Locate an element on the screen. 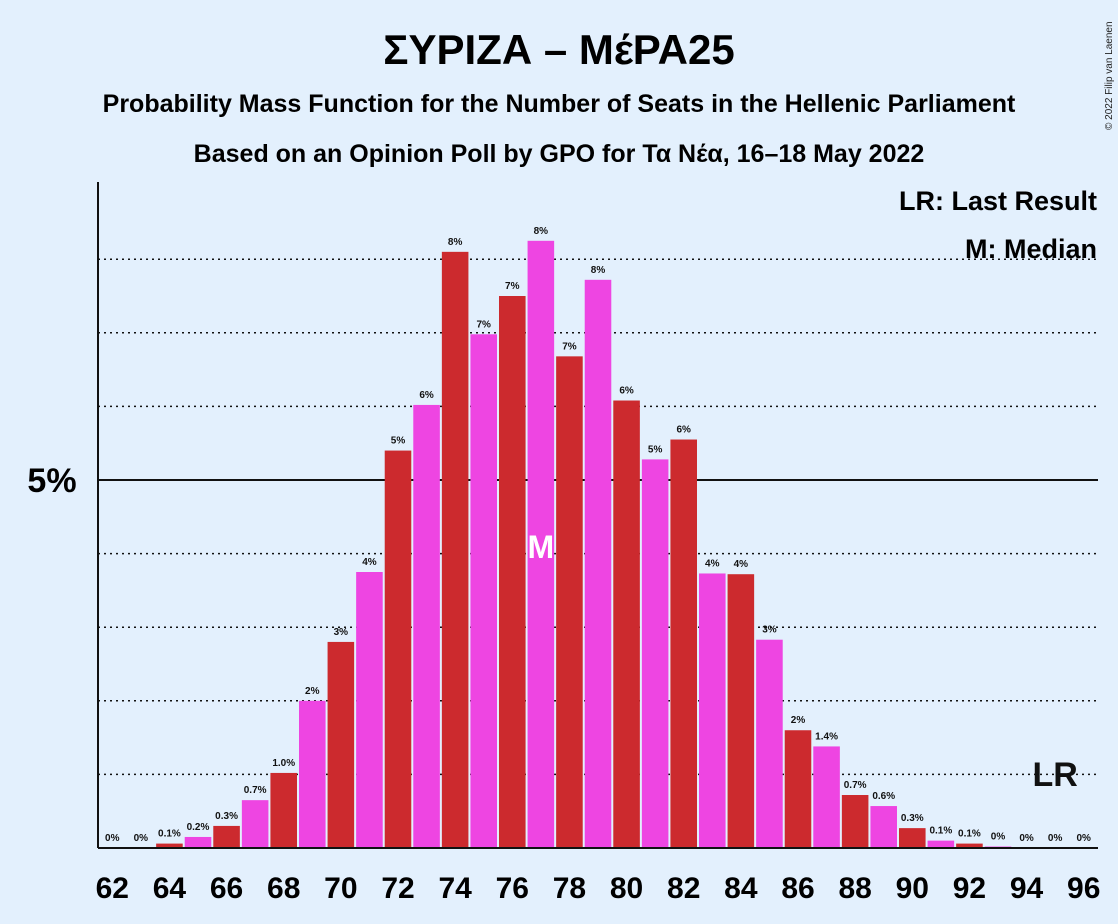 The height and width of the screenshot is (924, 1118). bar-label-96: 0% is located at coordinates (1083, 838).